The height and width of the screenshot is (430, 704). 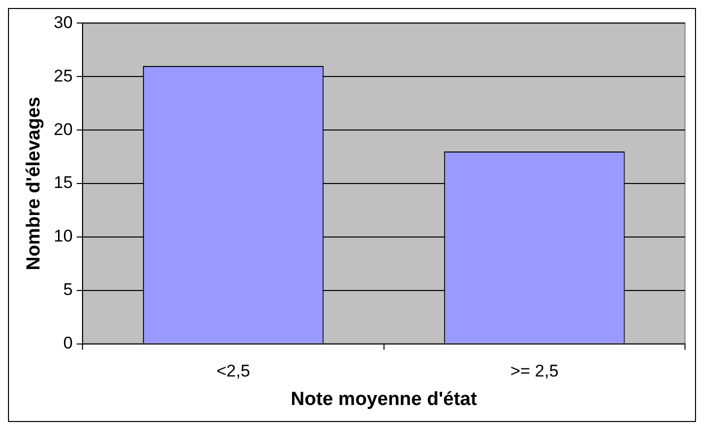 What do you see at coordinates (63, 182) in the screenshot?
I see `y-tick-label: 15` at bounding box center [63, 182].